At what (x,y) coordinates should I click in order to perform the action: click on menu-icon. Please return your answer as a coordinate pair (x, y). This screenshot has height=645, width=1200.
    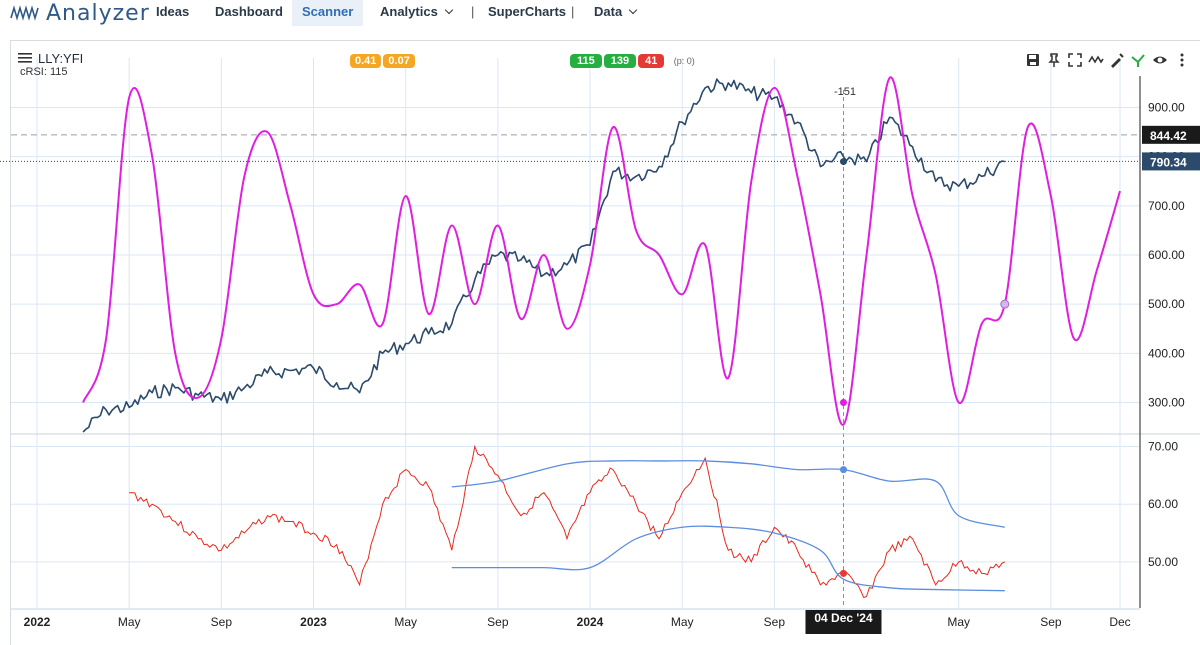
    Looking at the image, I should click on (25, 59).